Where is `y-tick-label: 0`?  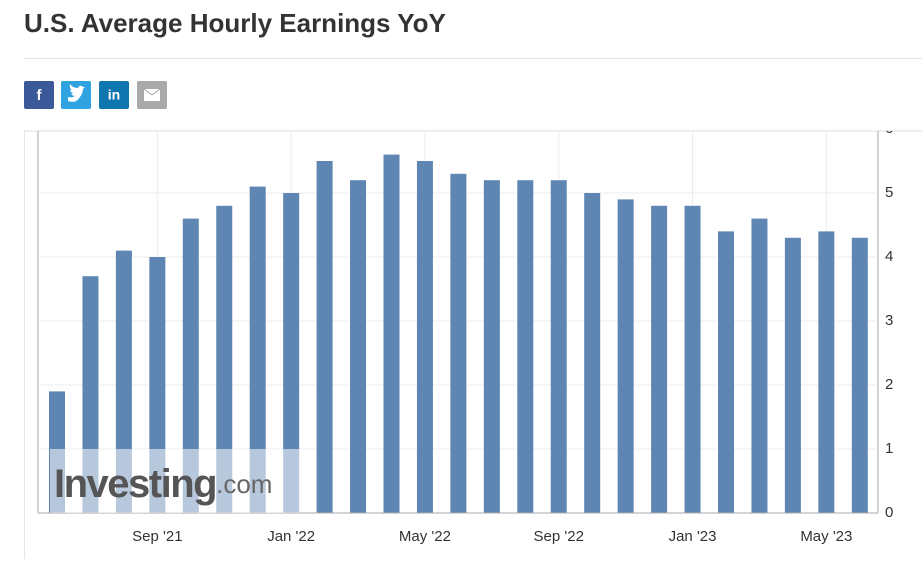 y-tick-label: 0 is located at coordinates (889, 512).